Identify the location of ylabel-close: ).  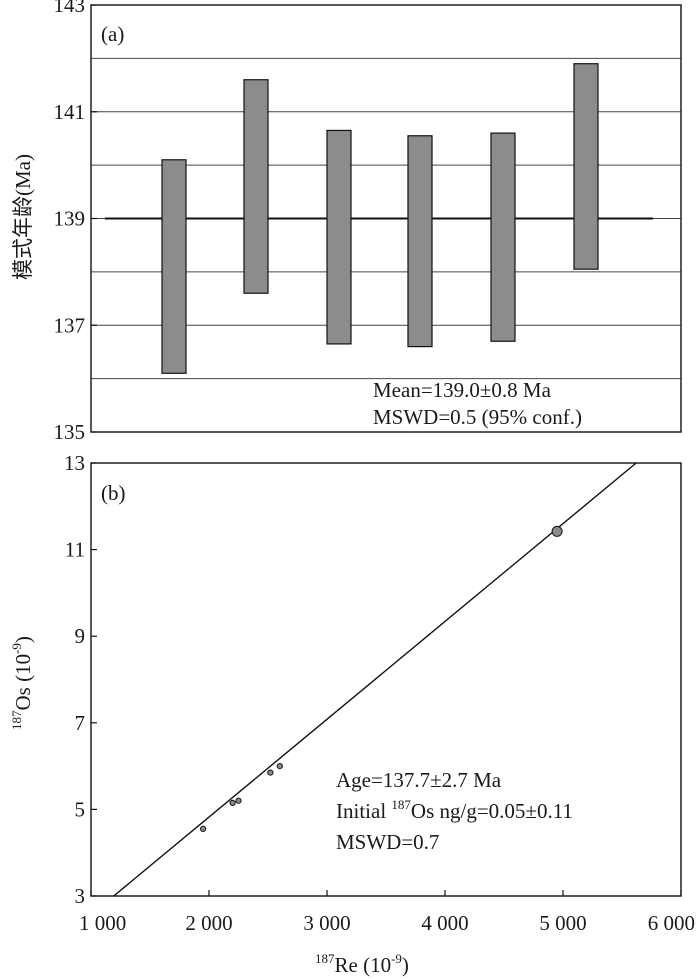
(23, 639).